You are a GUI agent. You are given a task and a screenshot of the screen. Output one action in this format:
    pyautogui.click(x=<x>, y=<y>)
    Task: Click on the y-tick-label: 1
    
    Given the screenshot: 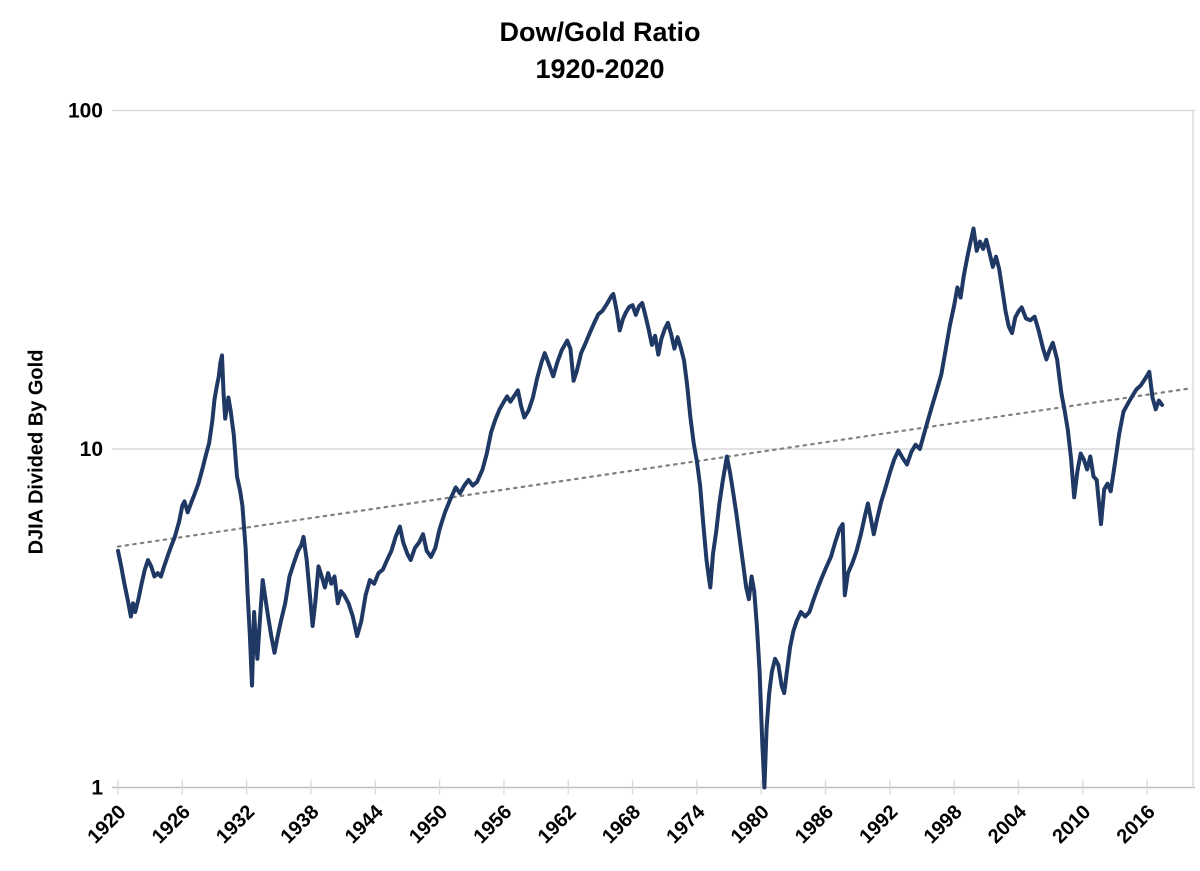 What is the action you would take?
    pyautogui.click(x=97, y=788)
    